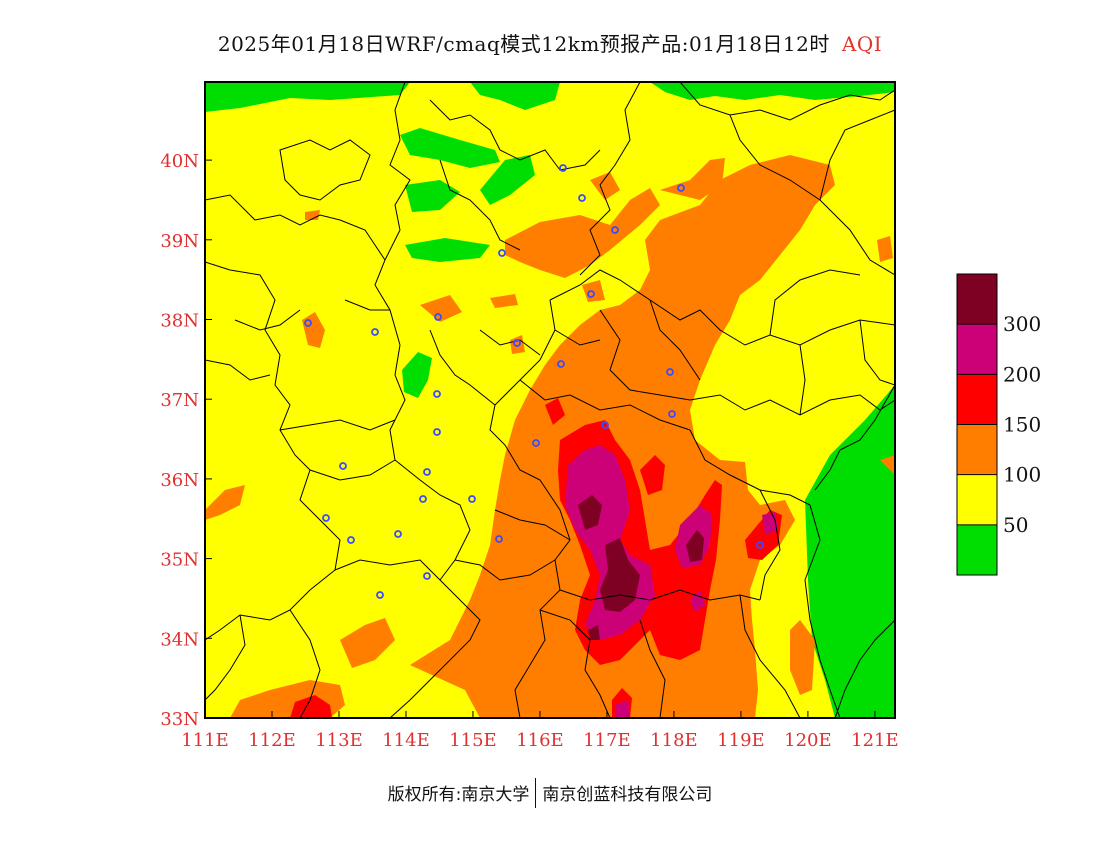  What do you see at coordinates (179, 241) in the screenshot?
I see `lat-tick-label: 39N` at bounding box center [179, 241].